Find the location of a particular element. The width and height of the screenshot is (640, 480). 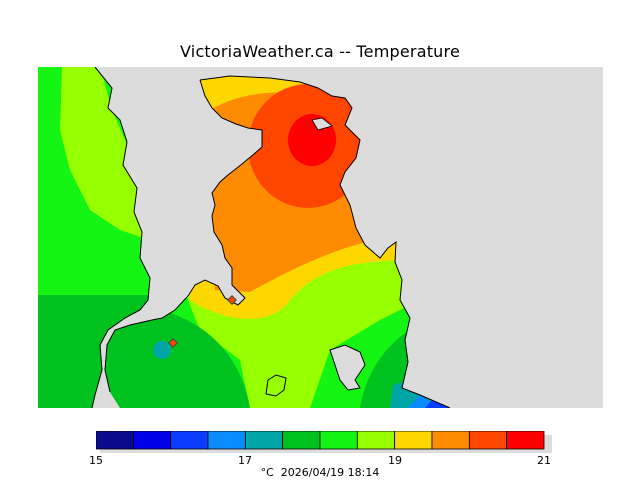

legend-cells is located at coordinates (320, 440).